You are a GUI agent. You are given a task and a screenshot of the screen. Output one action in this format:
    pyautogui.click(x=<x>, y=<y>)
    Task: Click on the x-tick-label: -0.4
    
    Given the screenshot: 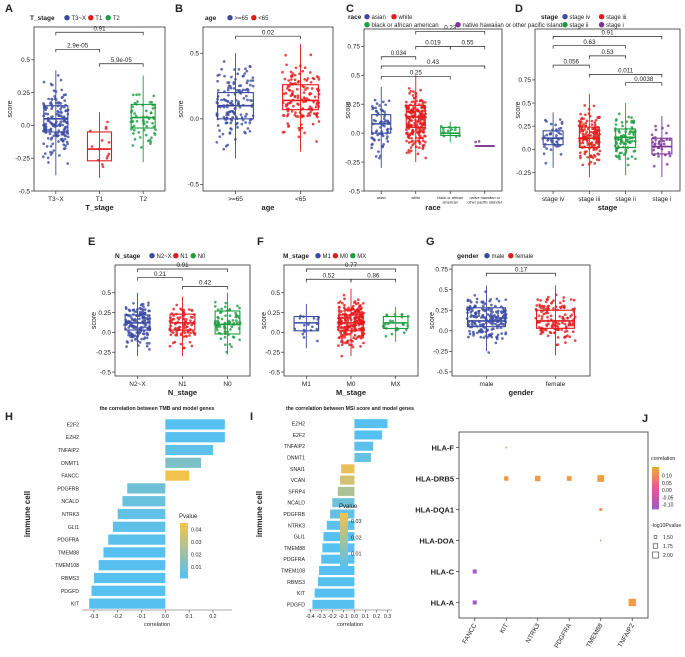 What is the action you would take?
    pyautogui.click(x=310, y=617)
    